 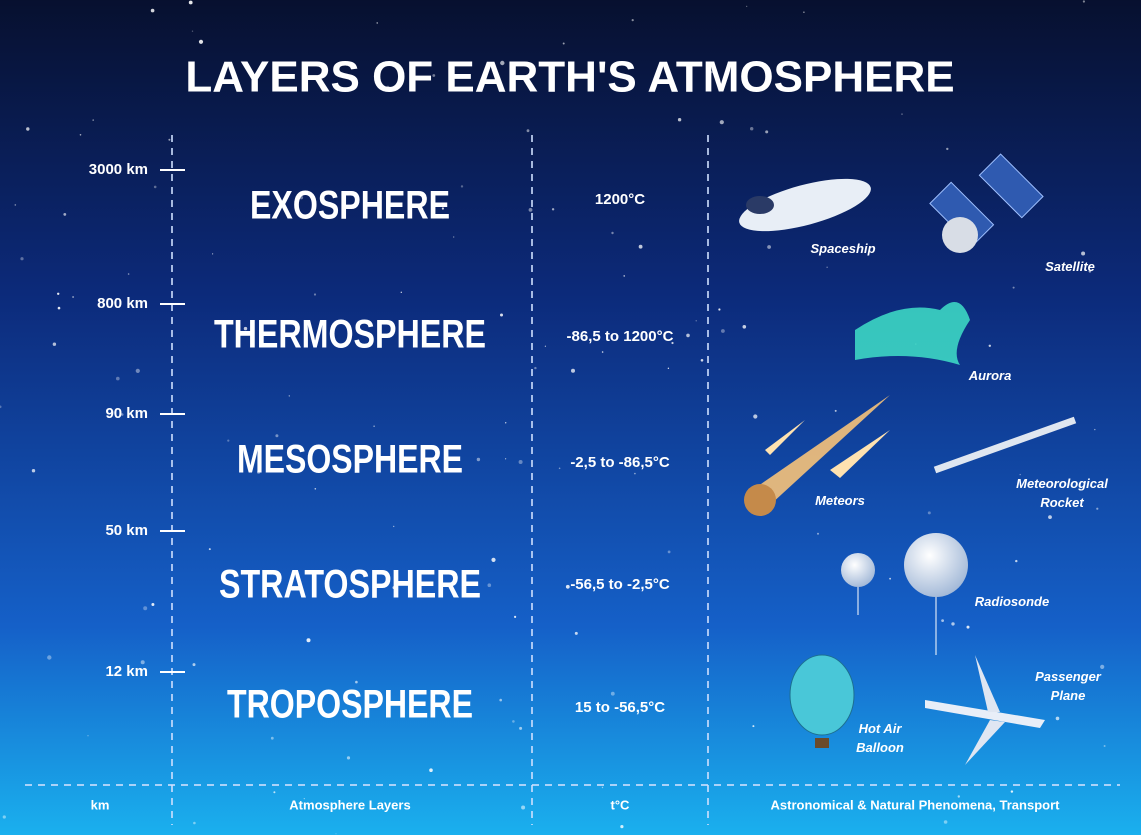 What do you see at coordinates (621, 804) in the screenshot?
I see `column-label: t°C` at bounding box center [621, 804].